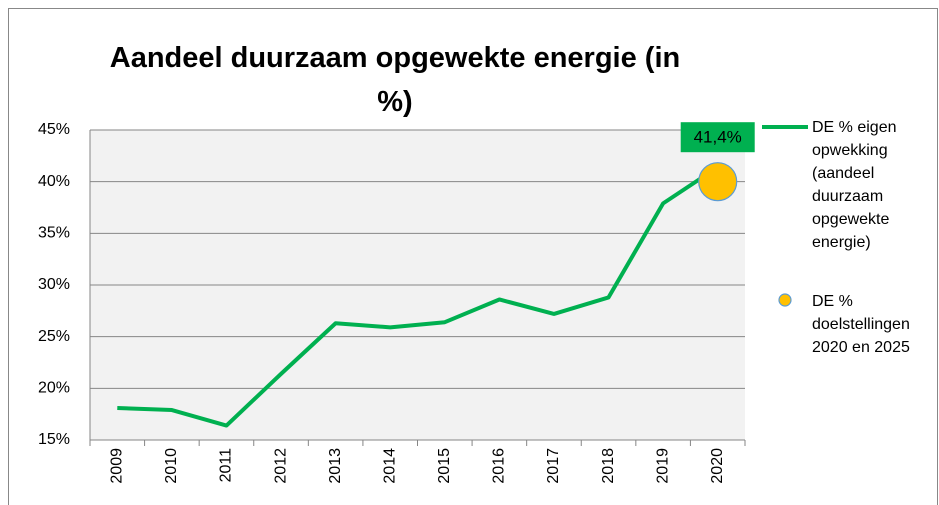  I want to click on x-tick-label: 2014, so click(389, 466).